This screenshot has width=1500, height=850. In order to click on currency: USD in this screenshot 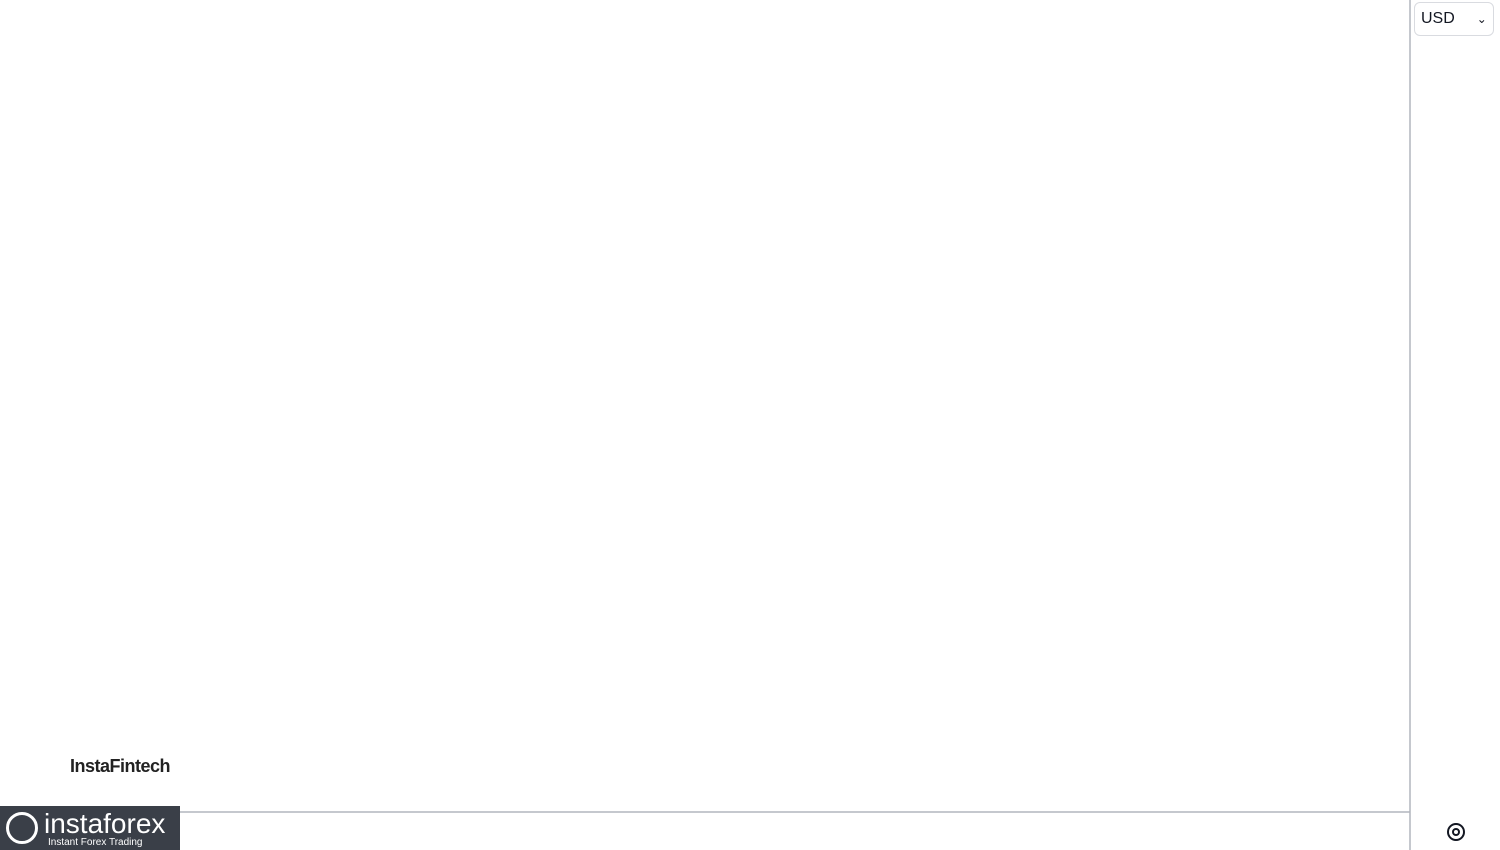, I will do `click(1438, 18)`.